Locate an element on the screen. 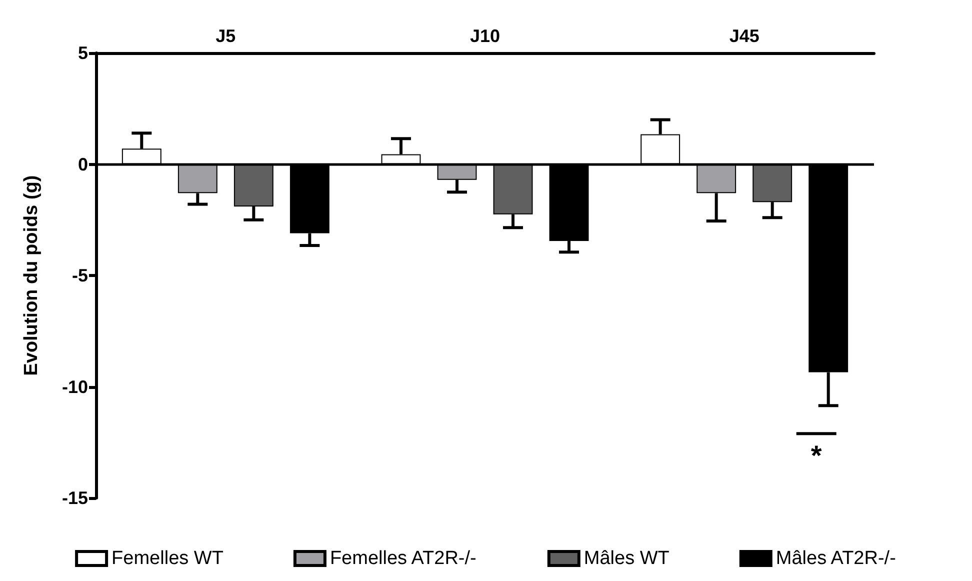 The image size is (972, 581). y-tick-label: -5 is located at coordinates (80, 276).